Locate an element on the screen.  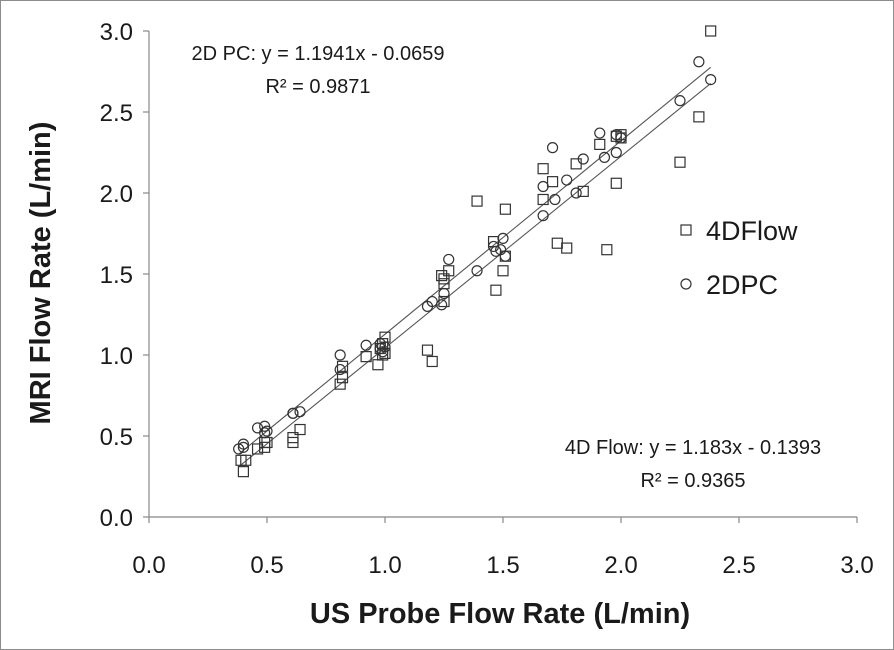
x-tick-label: 3.0 is located at coordinates (856, 565).